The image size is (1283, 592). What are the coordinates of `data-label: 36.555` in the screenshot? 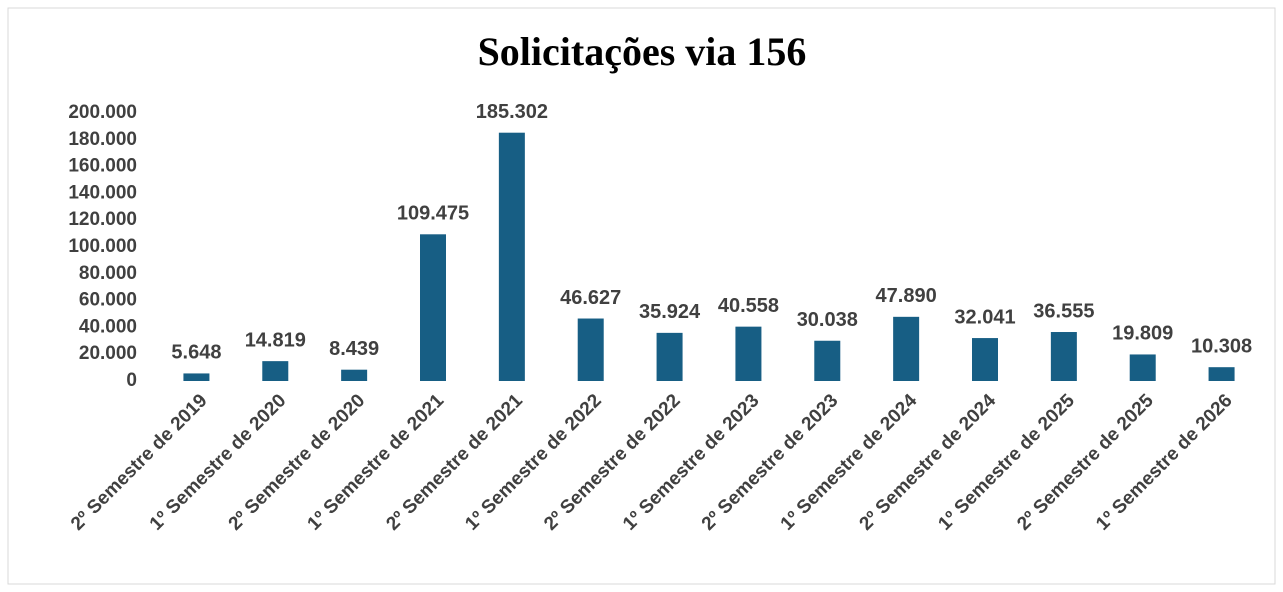 It's located at (1063, 311).